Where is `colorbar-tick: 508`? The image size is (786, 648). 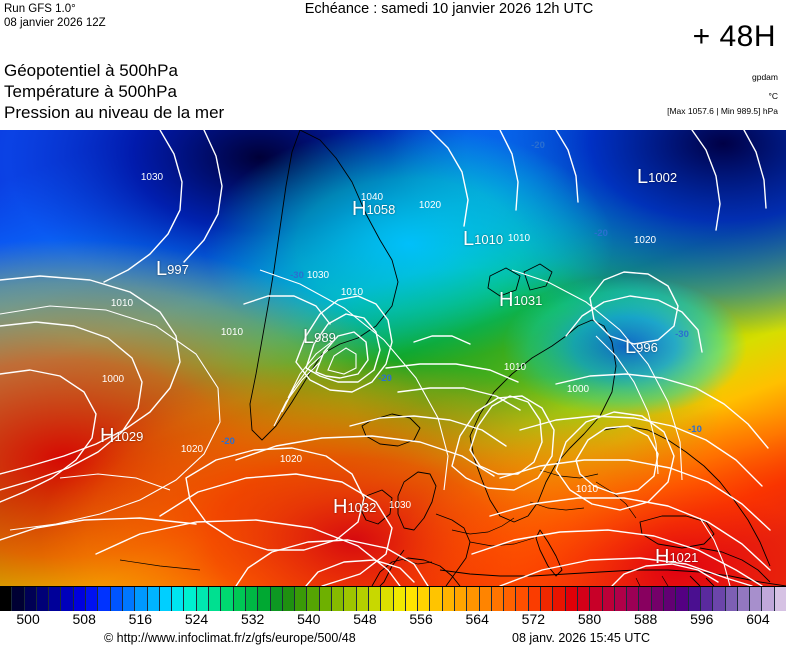
colorbar-tick: 508 is located at coordinates (84, 619).